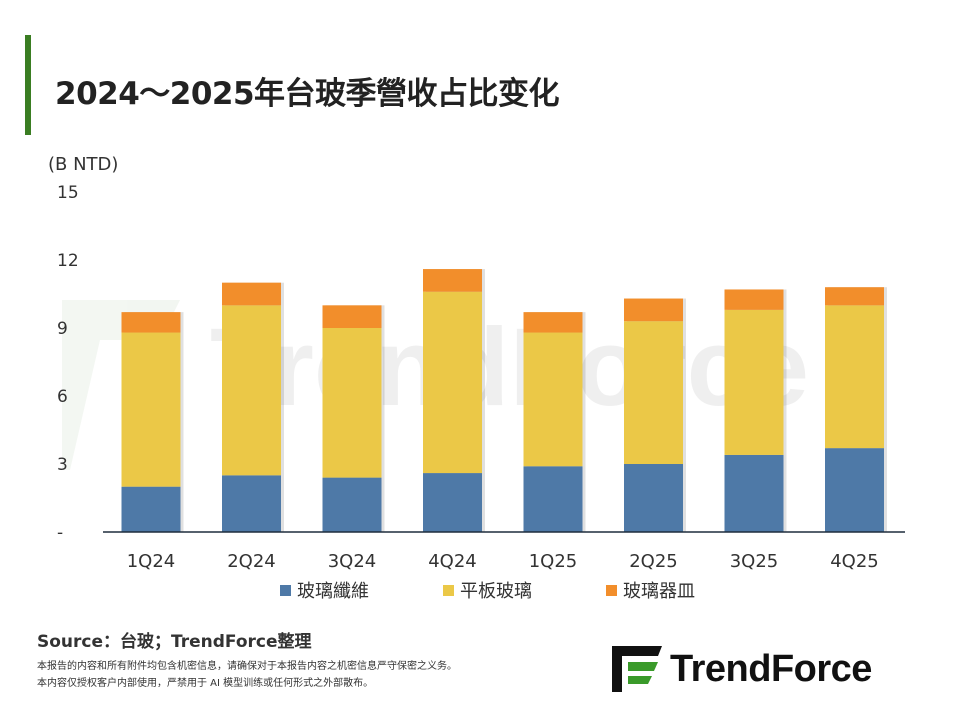 The image size is (960, 720). I want to click on watermark-text: TrendForce, so click(509, 367).